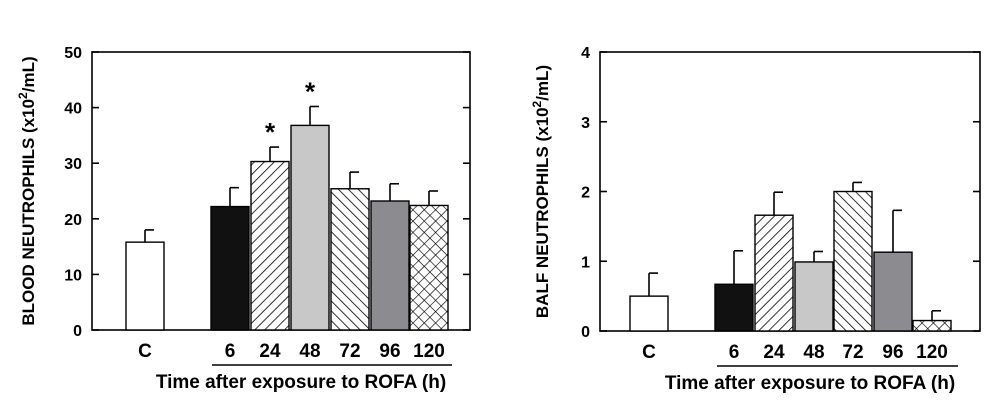 The image size is (990, 402). Describe the element at coordinates (73, 220) in the screenshot. I see `blood-y-tick-label: 20` at that location.